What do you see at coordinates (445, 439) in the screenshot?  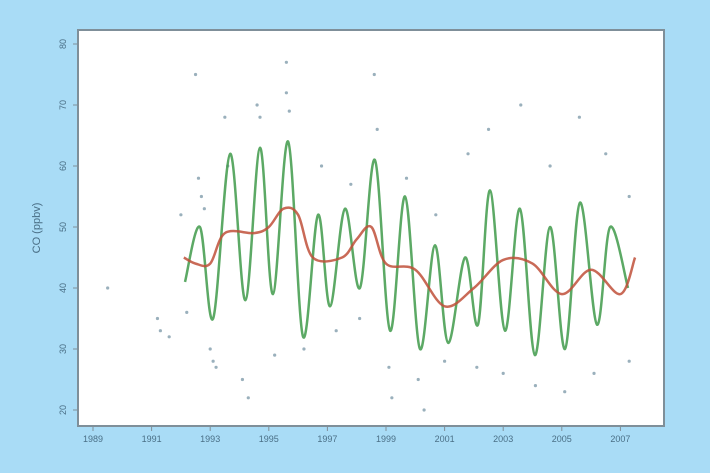 I see `x-tick-label: 2001` at bounding box center [445, 439].